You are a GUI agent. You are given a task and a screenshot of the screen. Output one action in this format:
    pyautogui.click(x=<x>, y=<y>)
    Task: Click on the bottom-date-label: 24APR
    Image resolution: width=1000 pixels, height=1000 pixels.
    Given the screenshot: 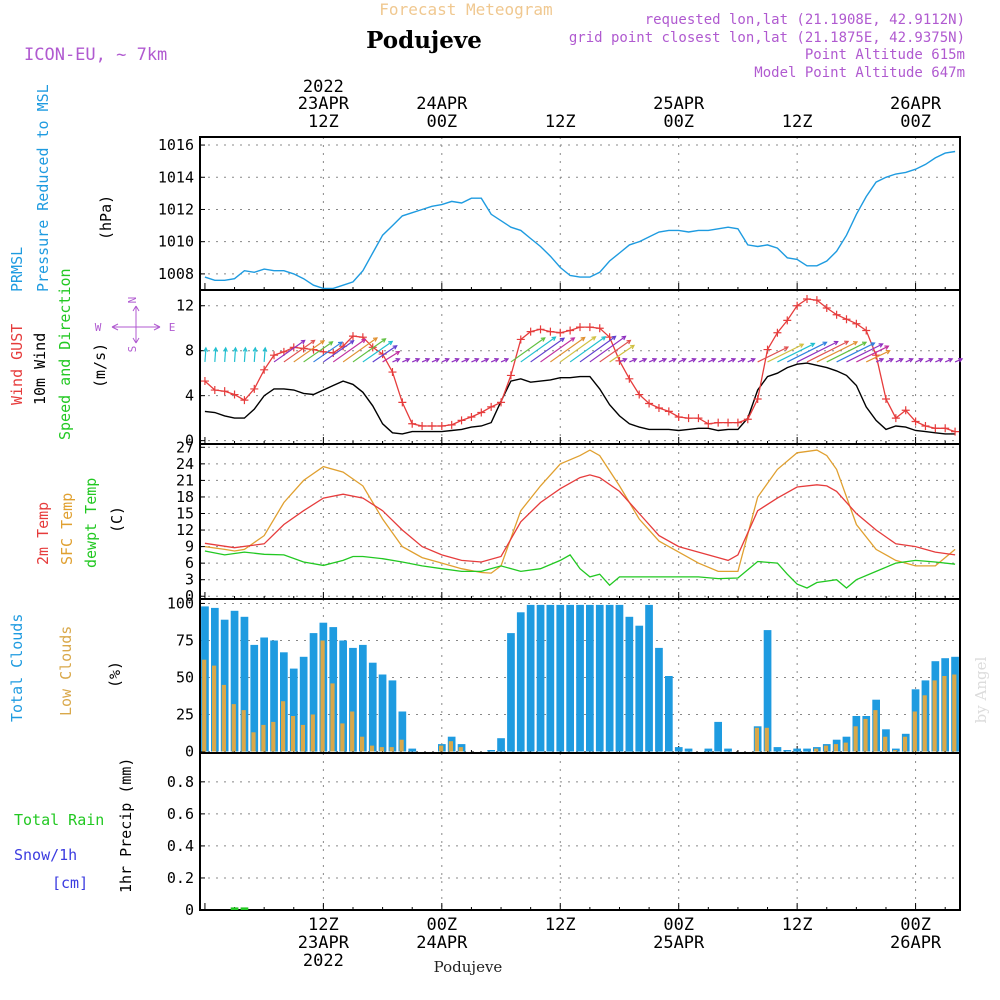 What is the action you would take?
    pyautogui.click(x=442, y=943)
    